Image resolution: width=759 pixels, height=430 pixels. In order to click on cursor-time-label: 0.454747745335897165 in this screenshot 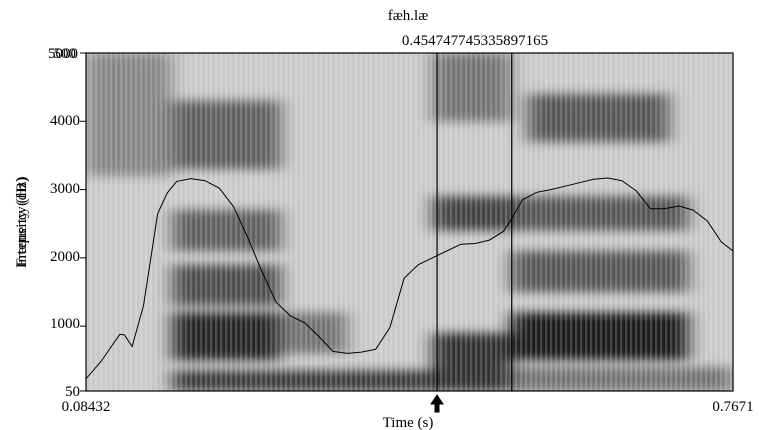, I will do `click(475, 41)`.